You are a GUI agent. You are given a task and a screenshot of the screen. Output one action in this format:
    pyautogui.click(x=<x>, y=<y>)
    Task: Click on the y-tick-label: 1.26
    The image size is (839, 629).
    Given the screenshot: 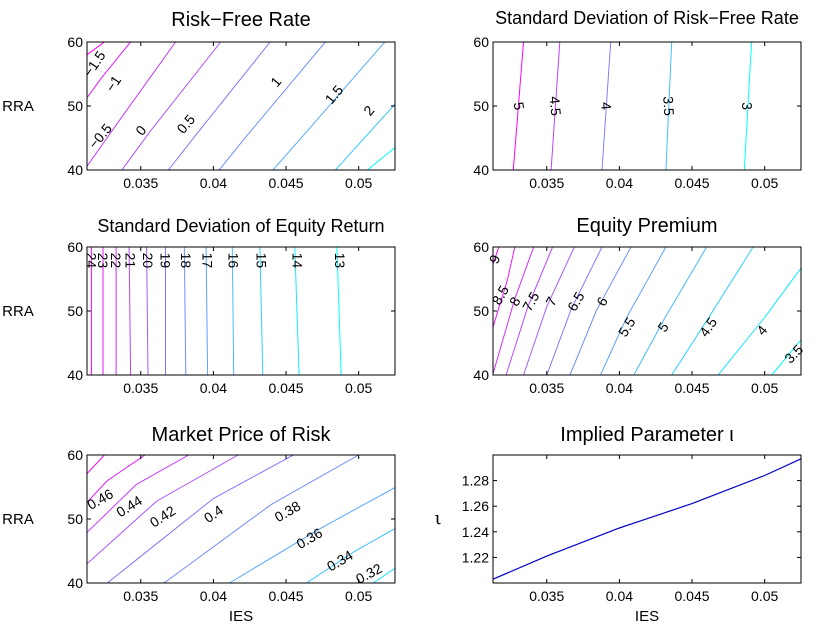 What is the action you would take?
    pyautogui.click(x=475, y=506)
    